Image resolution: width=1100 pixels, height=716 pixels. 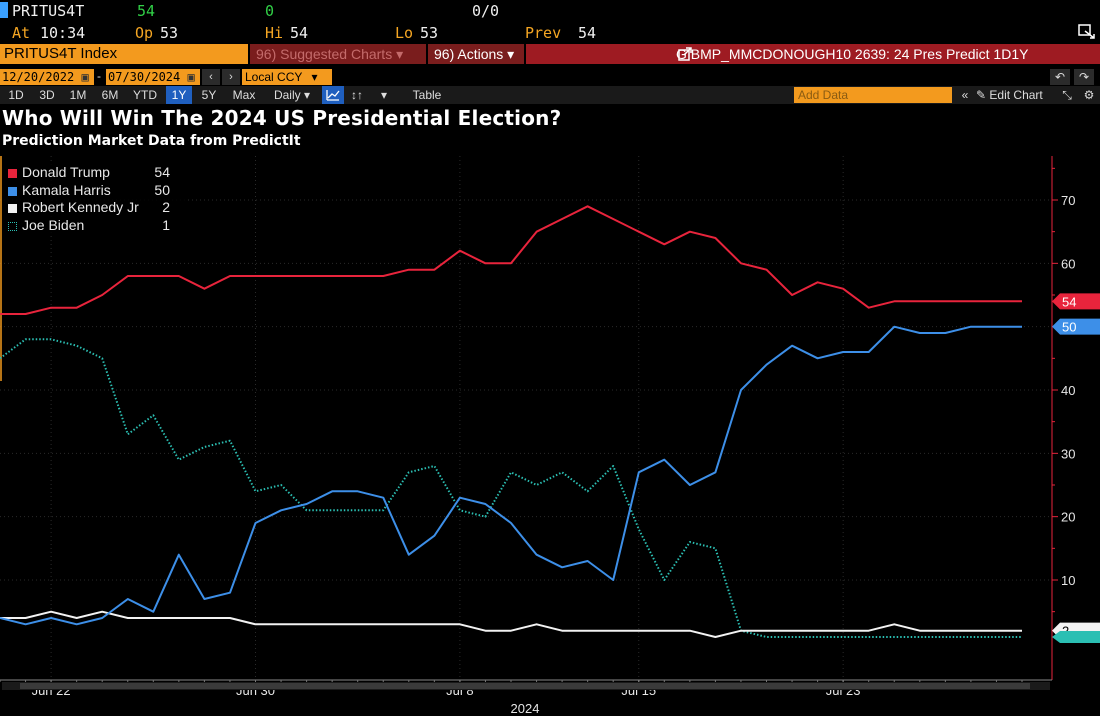 I want to click on settings-button: ⚙, so click(x=1089, y=95).